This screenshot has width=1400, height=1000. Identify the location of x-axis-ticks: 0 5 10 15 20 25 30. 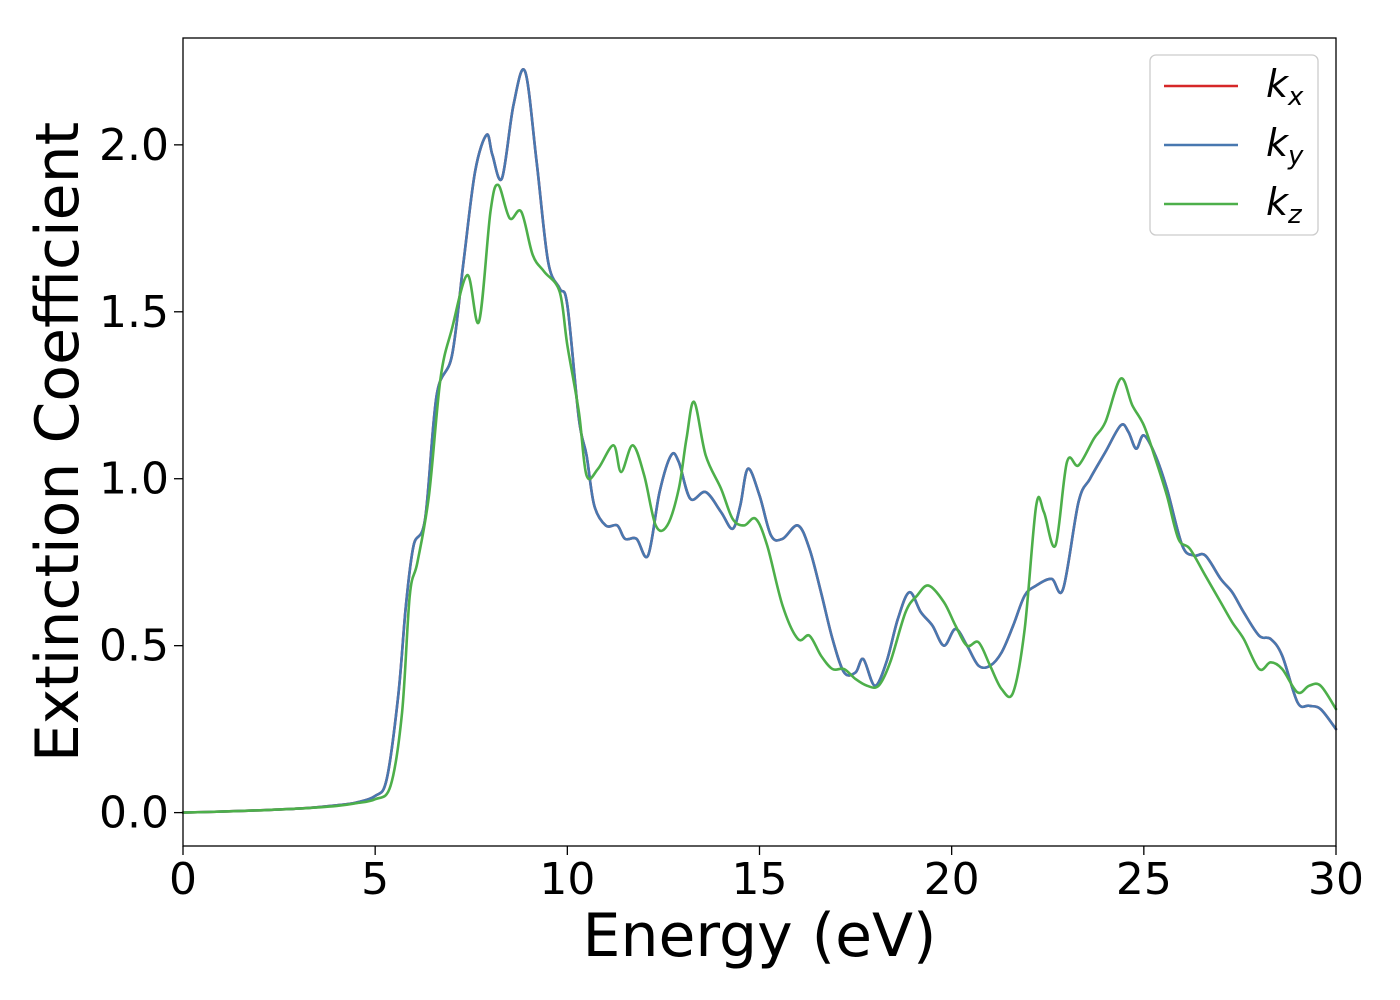
(766, 875).